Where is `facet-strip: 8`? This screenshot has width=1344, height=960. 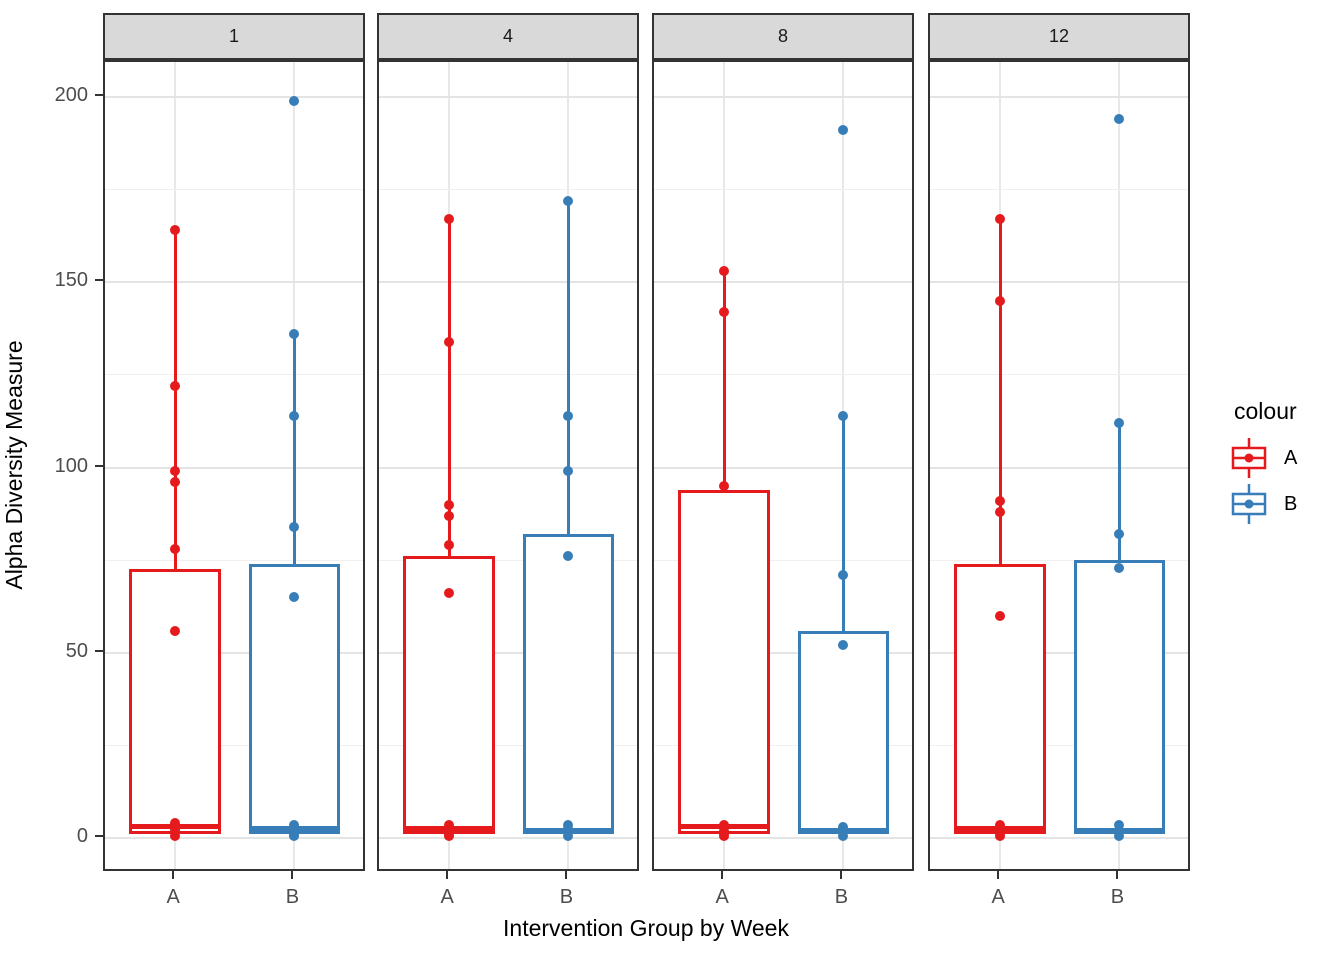
facet-strip: 8 is located at coordinates (783, 36).